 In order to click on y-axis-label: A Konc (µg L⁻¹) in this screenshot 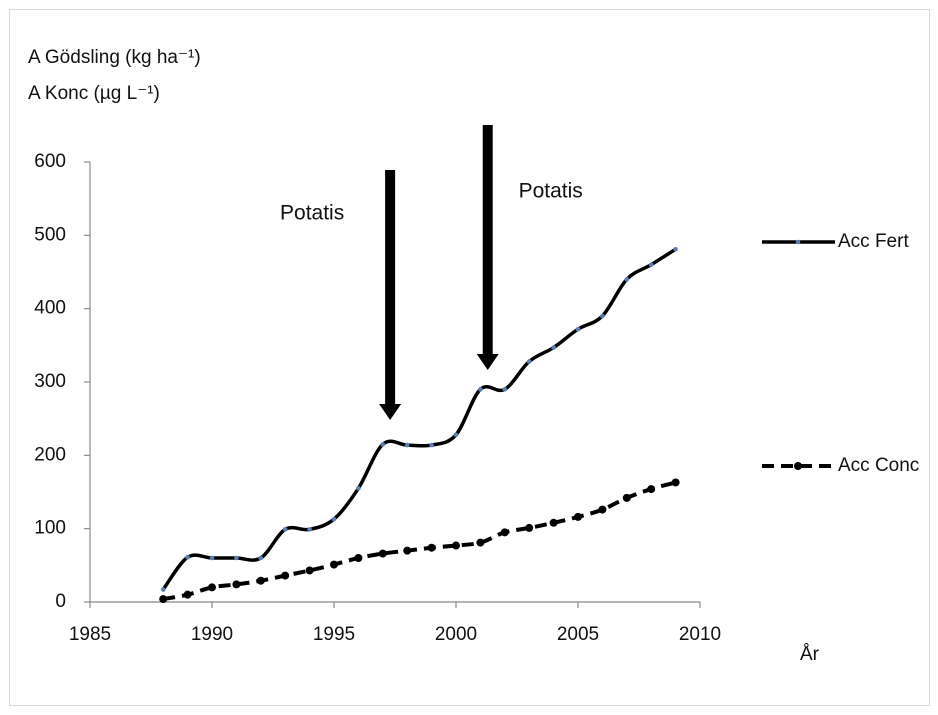, I will do `click(94, 93)`.